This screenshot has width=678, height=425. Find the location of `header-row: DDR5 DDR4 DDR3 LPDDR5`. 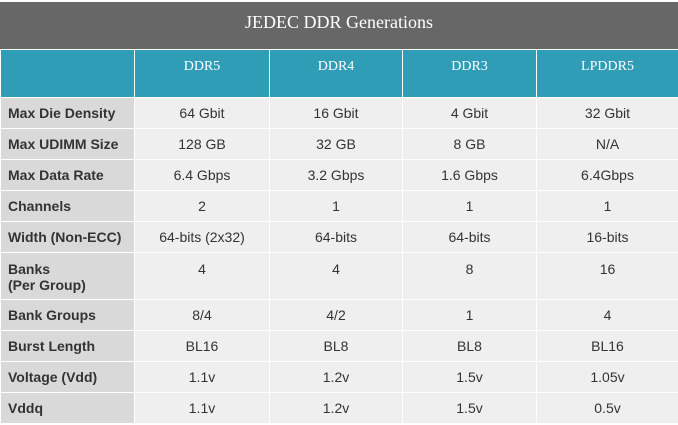

header-row: DDR5 DDR4 DDR3 LPDDR5 is located at coordinates (339, 73).